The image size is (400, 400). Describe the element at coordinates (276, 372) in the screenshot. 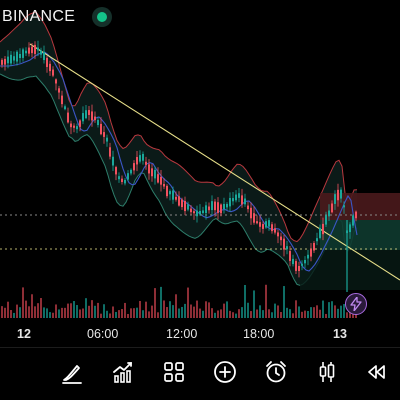

I see `alarm-clock-icon` at that location.